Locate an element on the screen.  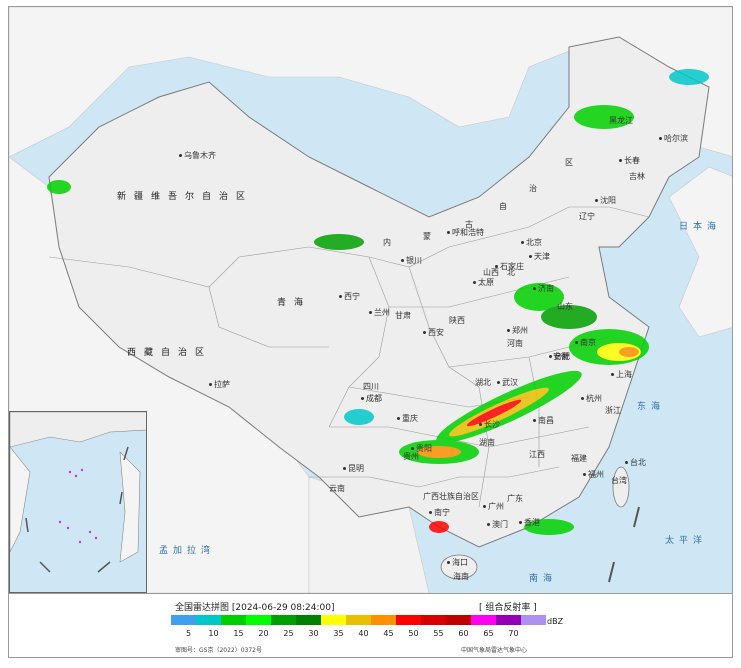
city-changsha: 长沙 is located at coordinates (489, 425).